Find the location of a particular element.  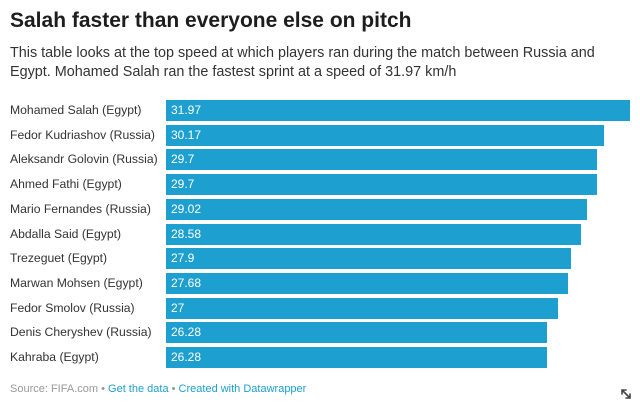

datawrapper-link: Created with Datawrapper is located at coordinates (242, 389).